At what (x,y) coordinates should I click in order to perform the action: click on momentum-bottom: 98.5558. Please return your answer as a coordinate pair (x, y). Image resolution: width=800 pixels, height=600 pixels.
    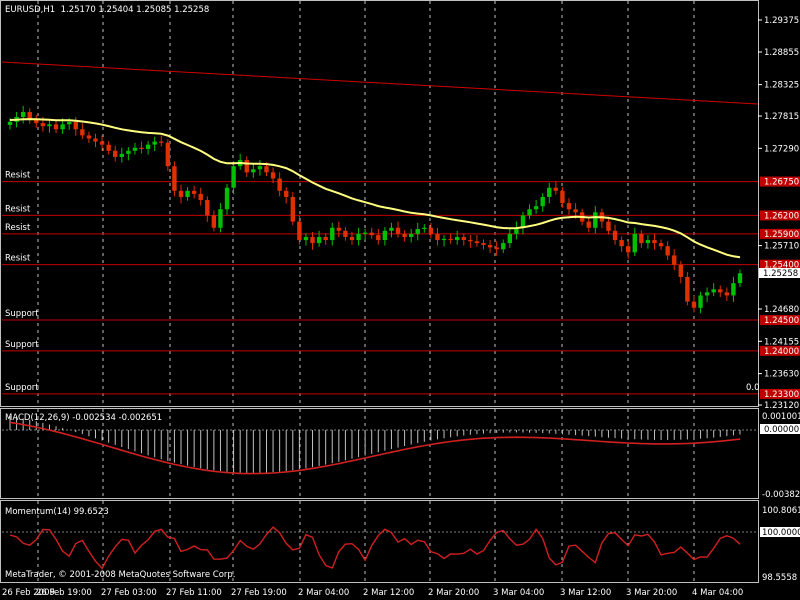
    Looking at the image, I should click on (779, 578).